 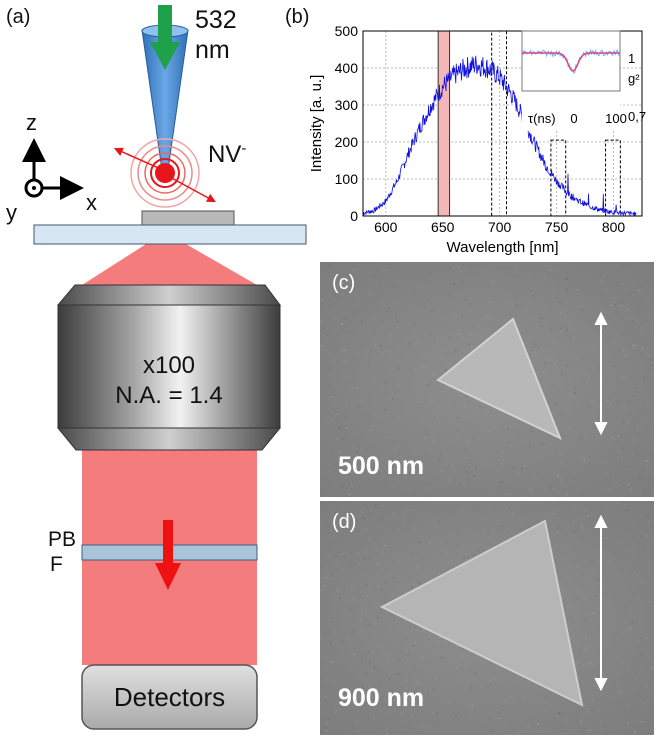 What do you see at coordinates (344, 283) in the screenshot?
I see `panel-label-c: (c)` at bounding box center [344, 283].